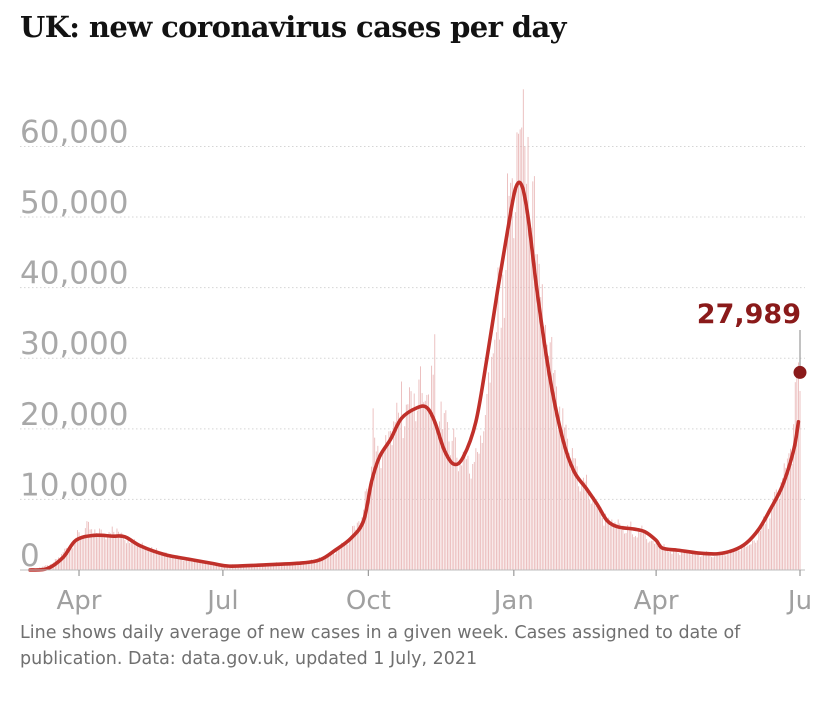  I want to click on y-tick-label: 60,000, so click(74, 132).